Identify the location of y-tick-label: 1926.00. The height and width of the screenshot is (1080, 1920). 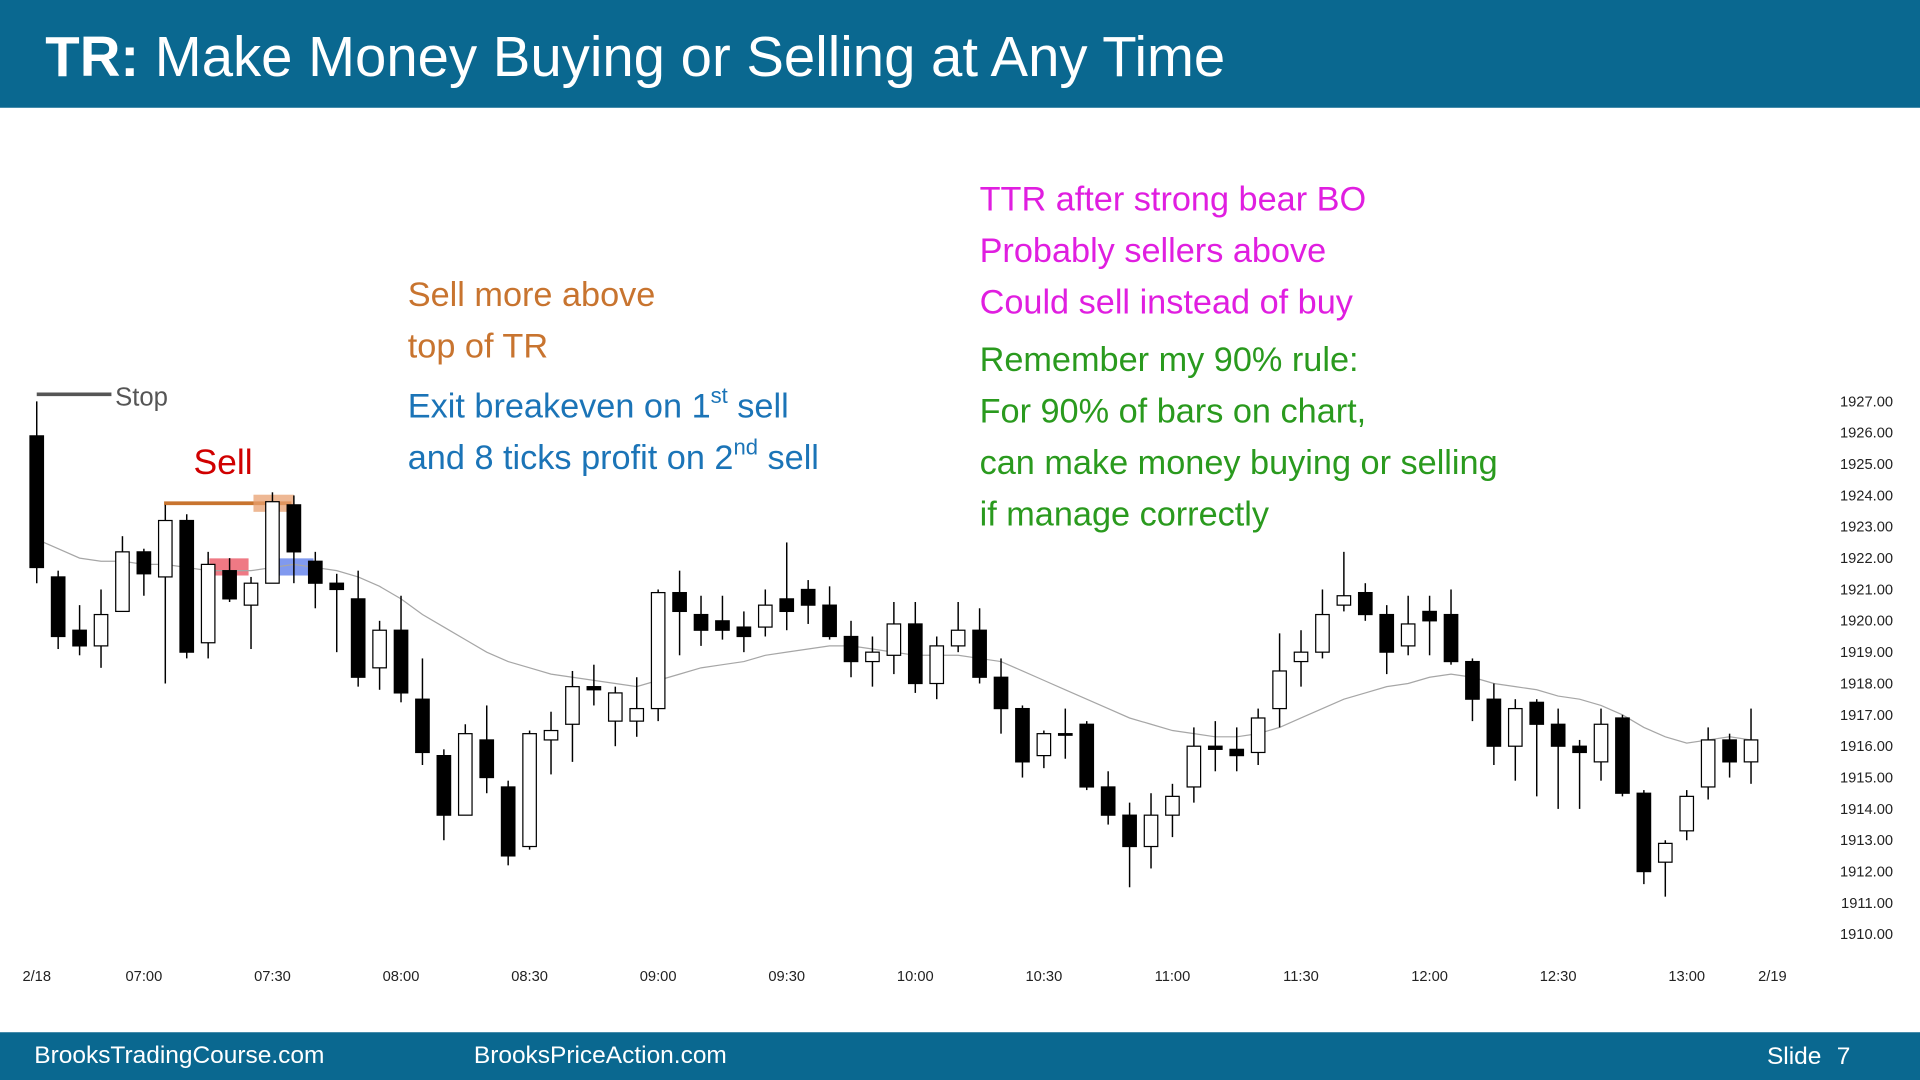
(1866, 434).